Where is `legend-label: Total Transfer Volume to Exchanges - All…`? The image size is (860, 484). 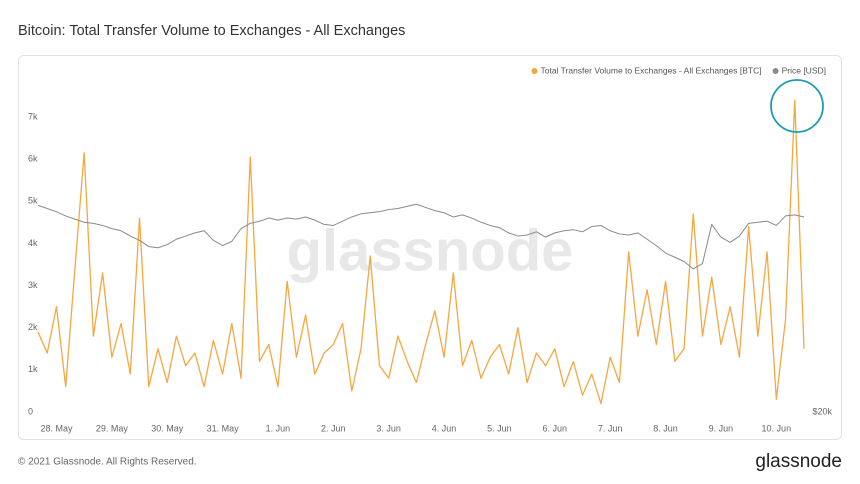
legend-label: Total Transfer Volume to Exchanges - All… is located at coordinates (650, 70).